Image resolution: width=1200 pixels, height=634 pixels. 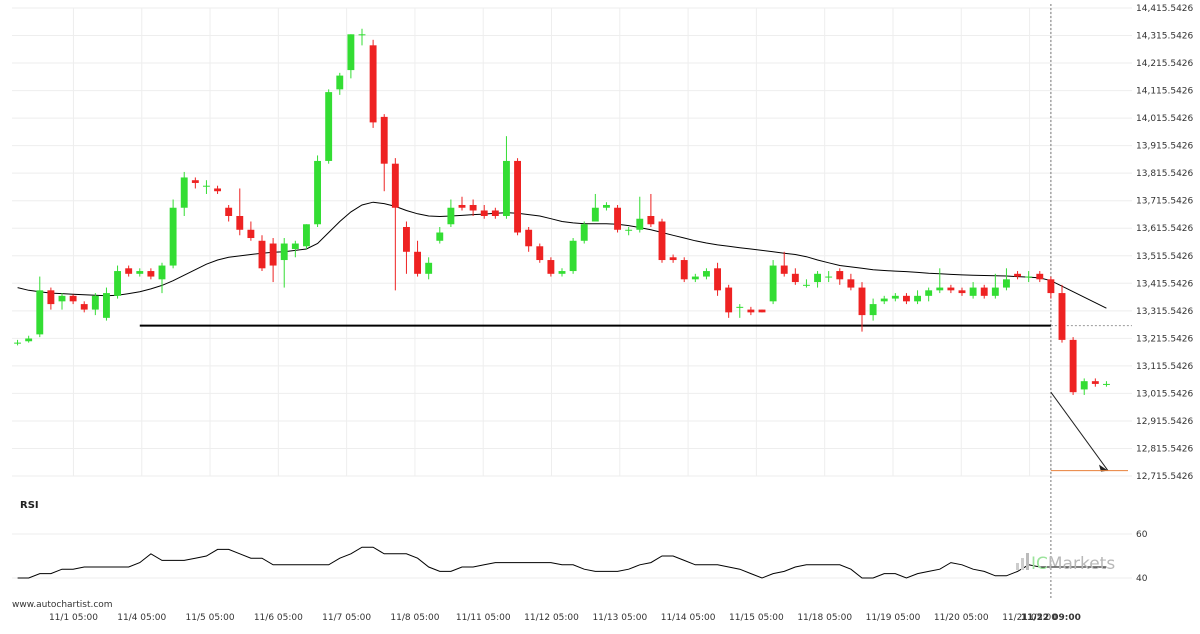 What do you see at coordinates (1165, 37) in the screenshot?
I see `y-tick-label: 14,315.5426` at bounding box center [1165, 37].